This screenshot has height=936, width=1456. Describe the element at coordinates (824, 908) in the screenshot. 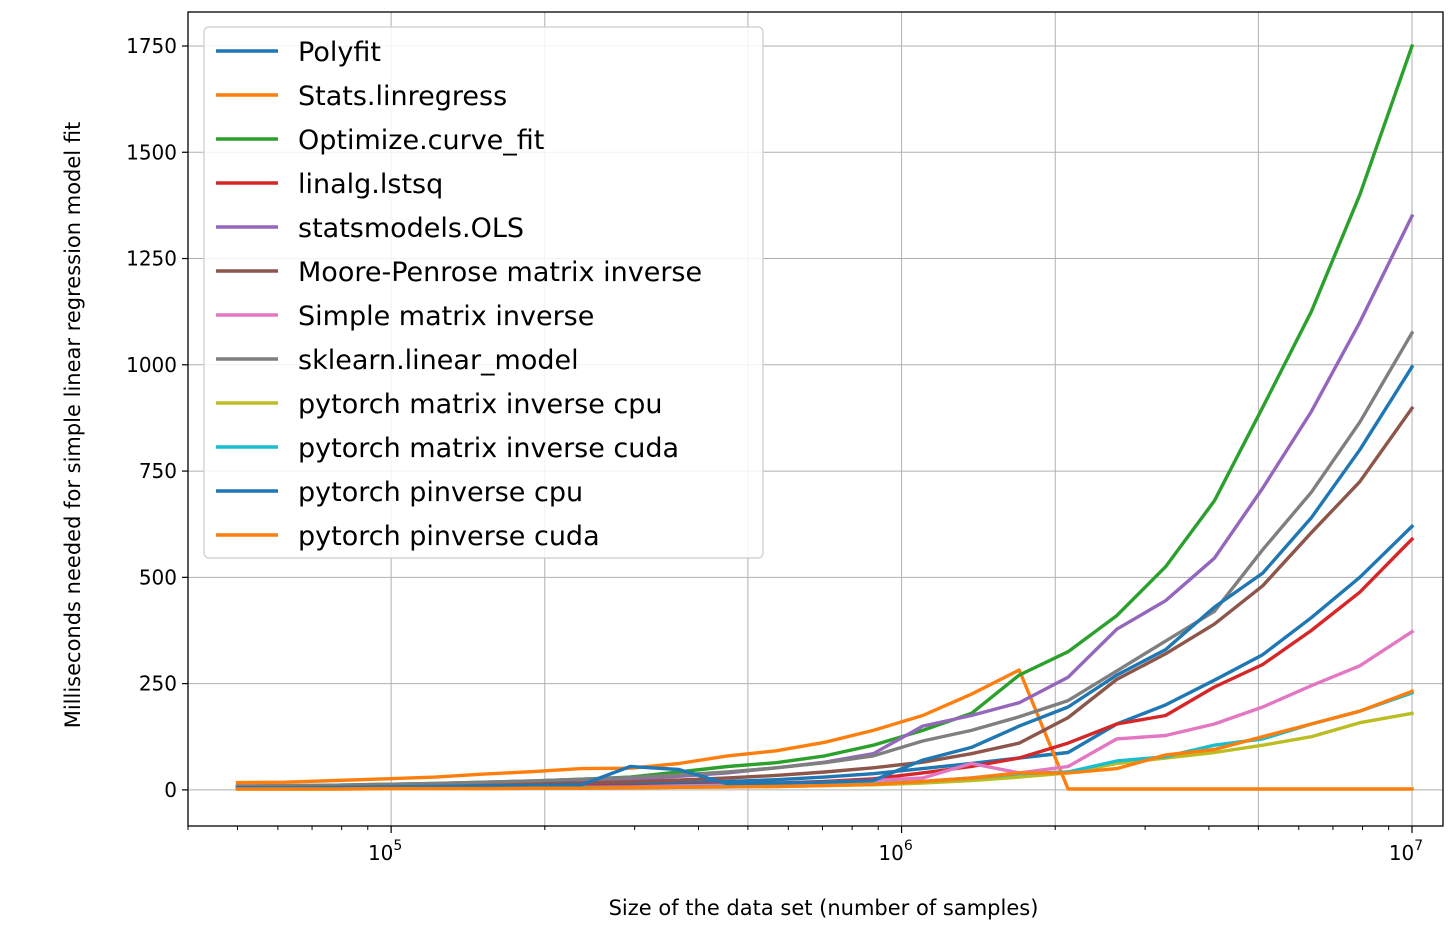

I see `x-axis-title: Size of the data set (number of samples)` at that location.